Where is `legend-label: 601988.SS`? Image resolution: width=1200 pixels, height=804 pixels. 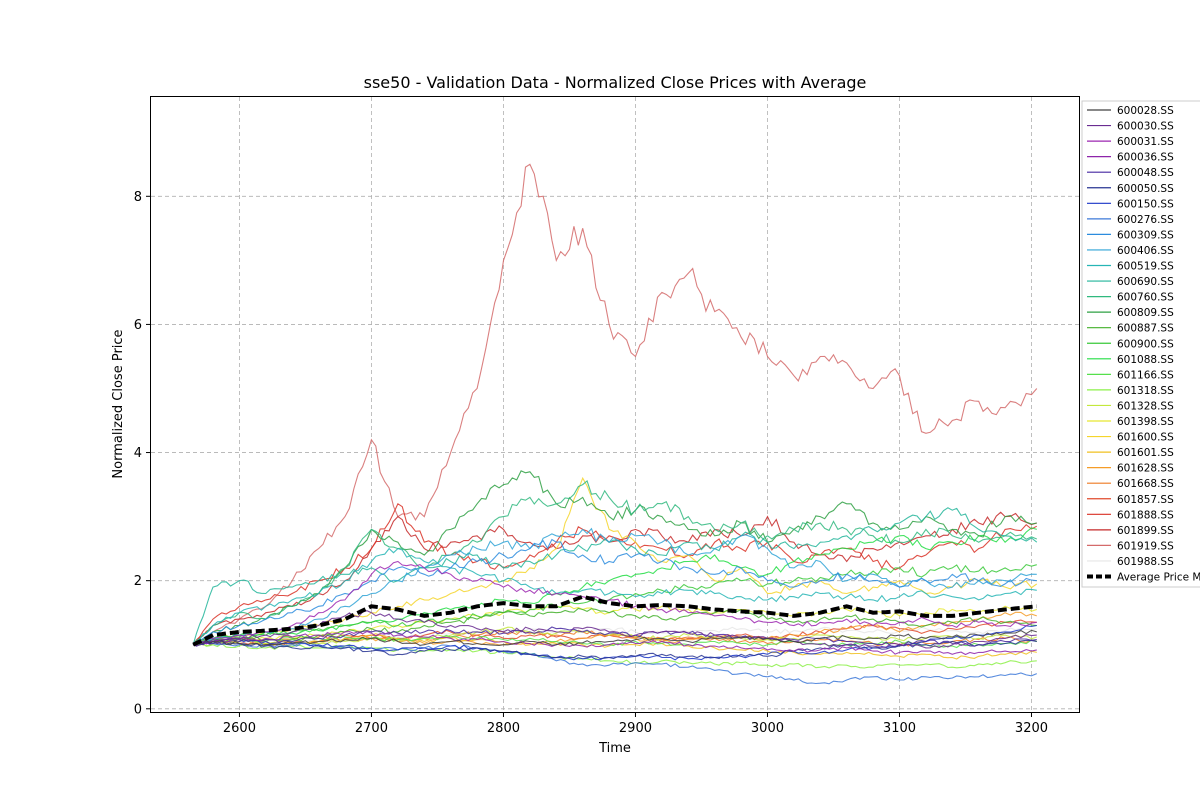
legend-label: 601988.SS is located at coordinates (1145, 562).